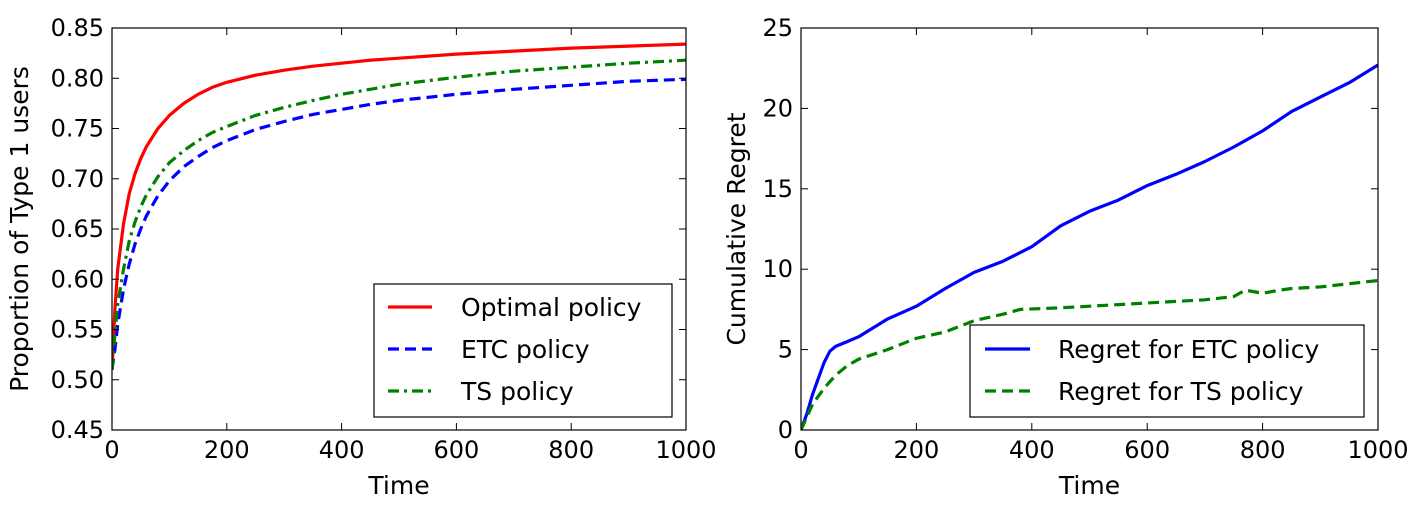  What do you see at coordinates (777, 189) in the screenshot?
I see `y-tick-label: 15` at bounding box center [777, 189].